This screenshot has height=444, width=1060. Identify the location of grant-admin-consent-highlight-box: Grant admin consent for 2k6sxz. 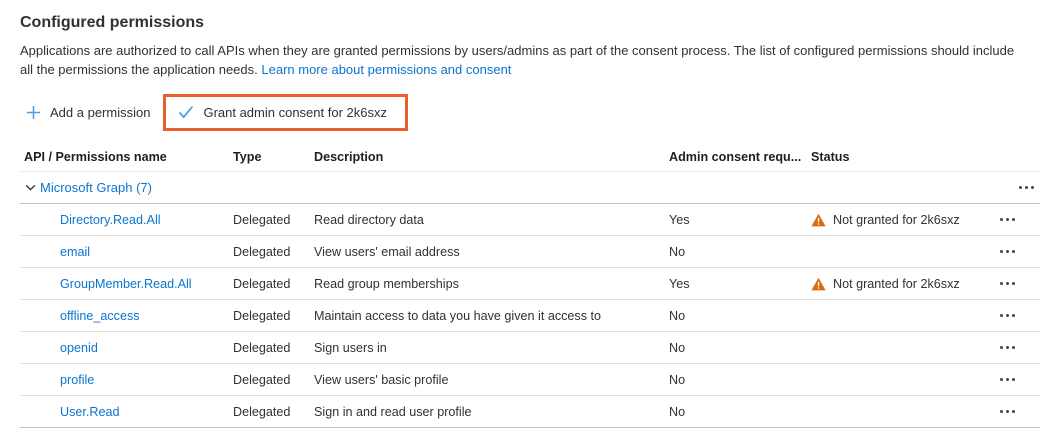
(285, 112).